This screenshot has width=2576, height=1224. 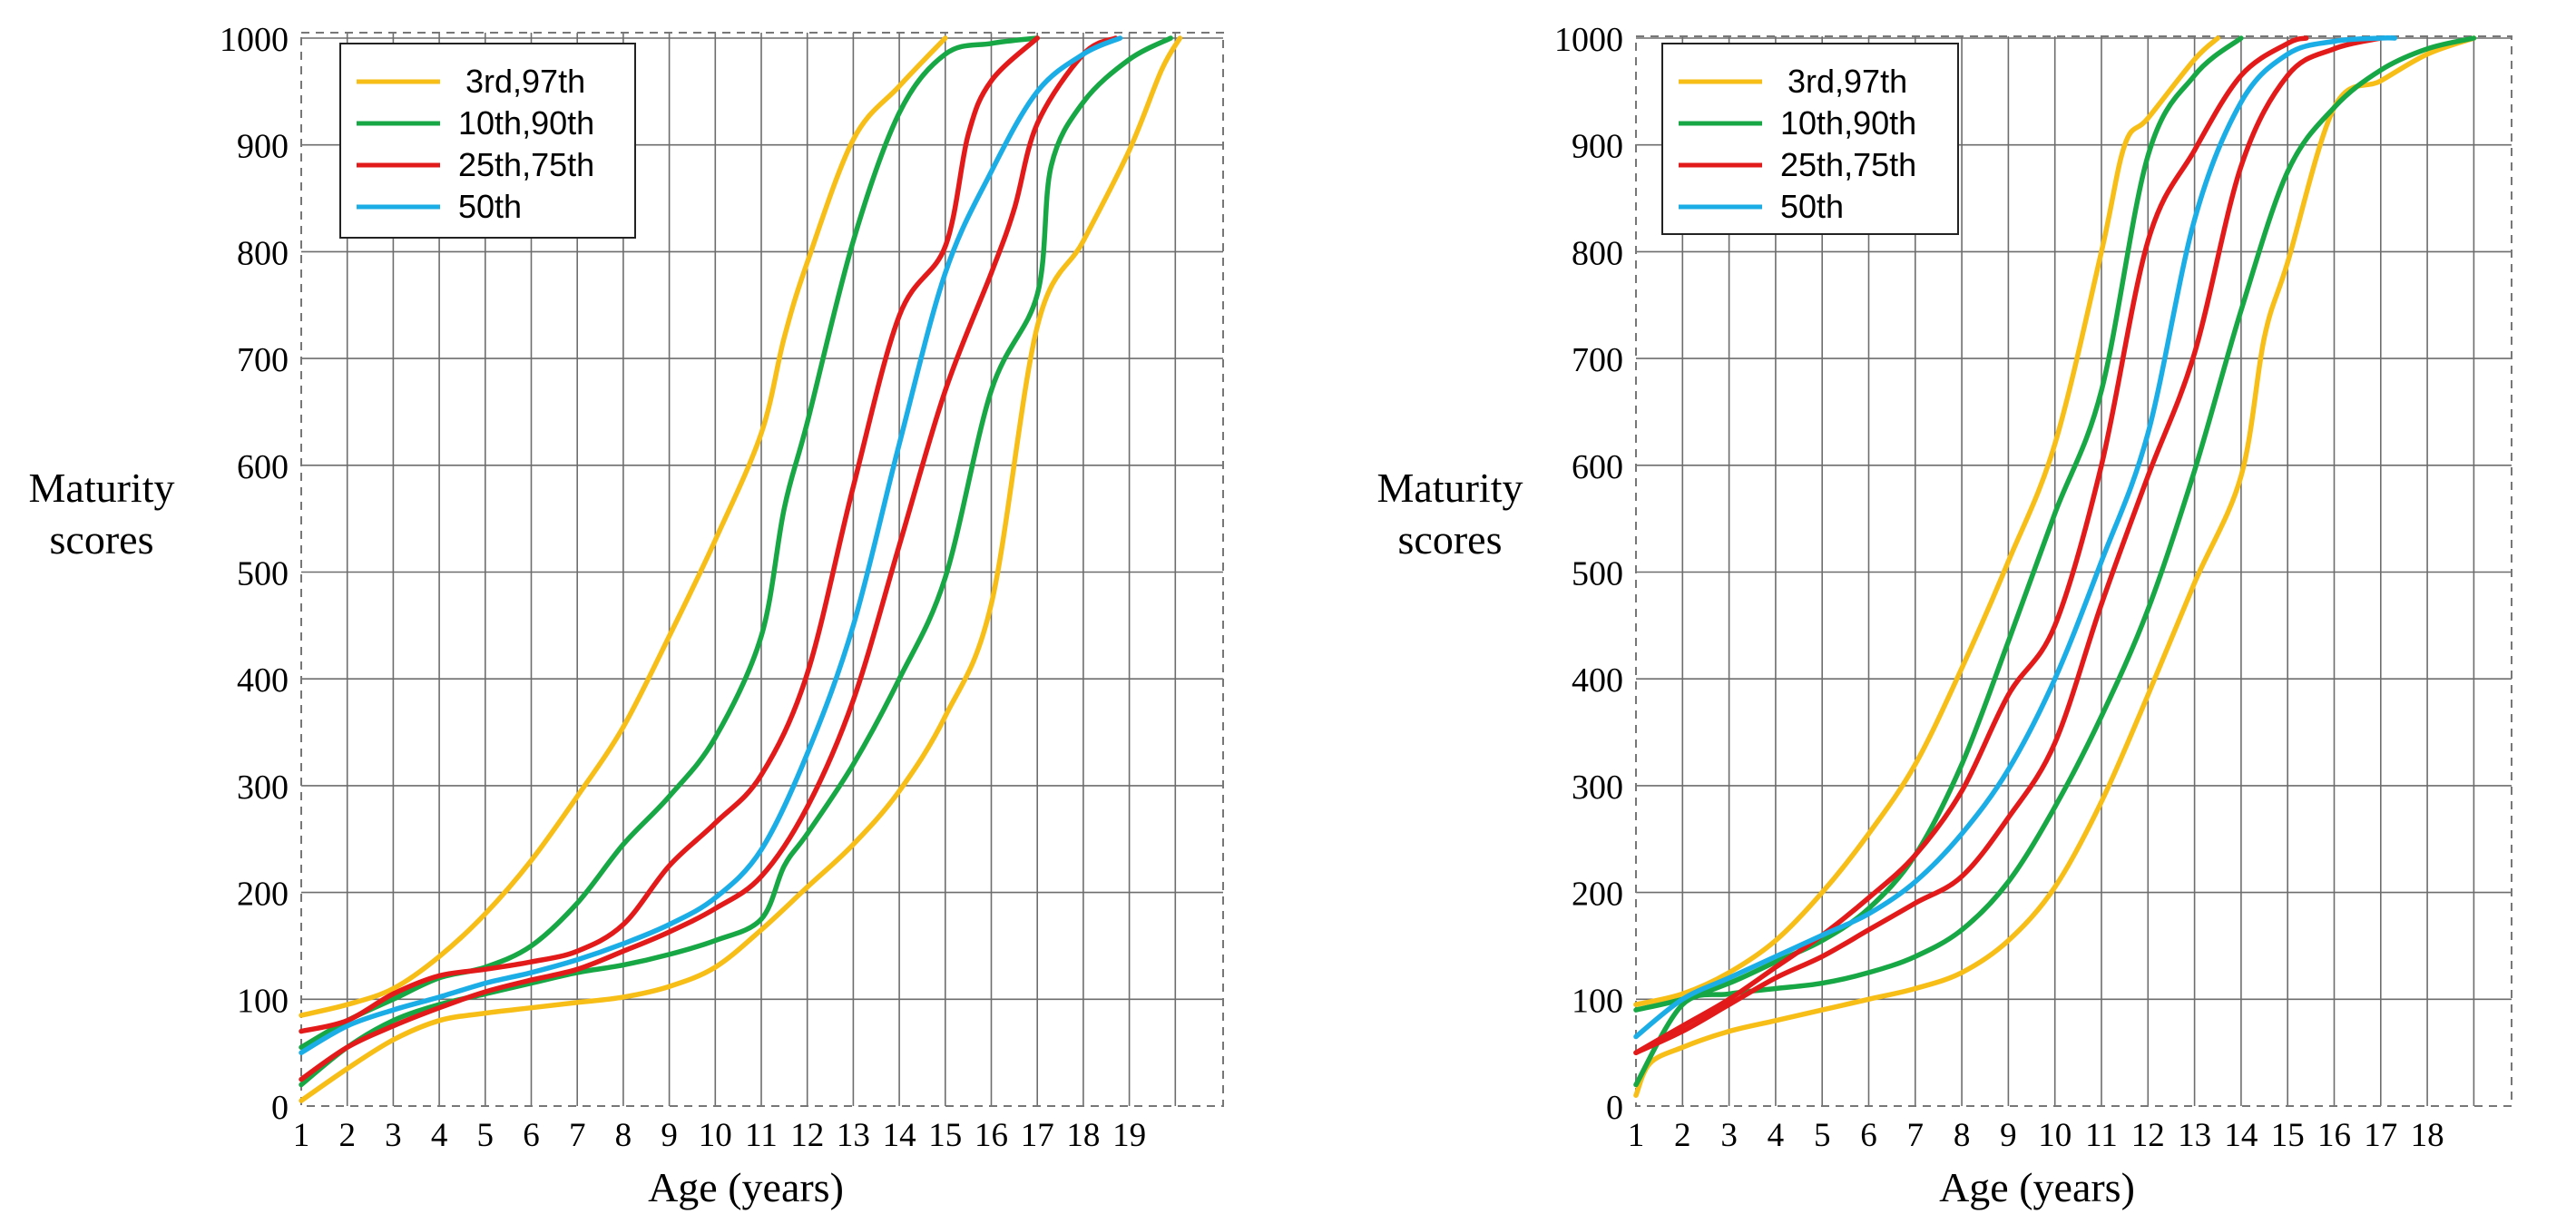 I want to click on right-legend-label: 3rd,97th, so click(x=1847, y=81).